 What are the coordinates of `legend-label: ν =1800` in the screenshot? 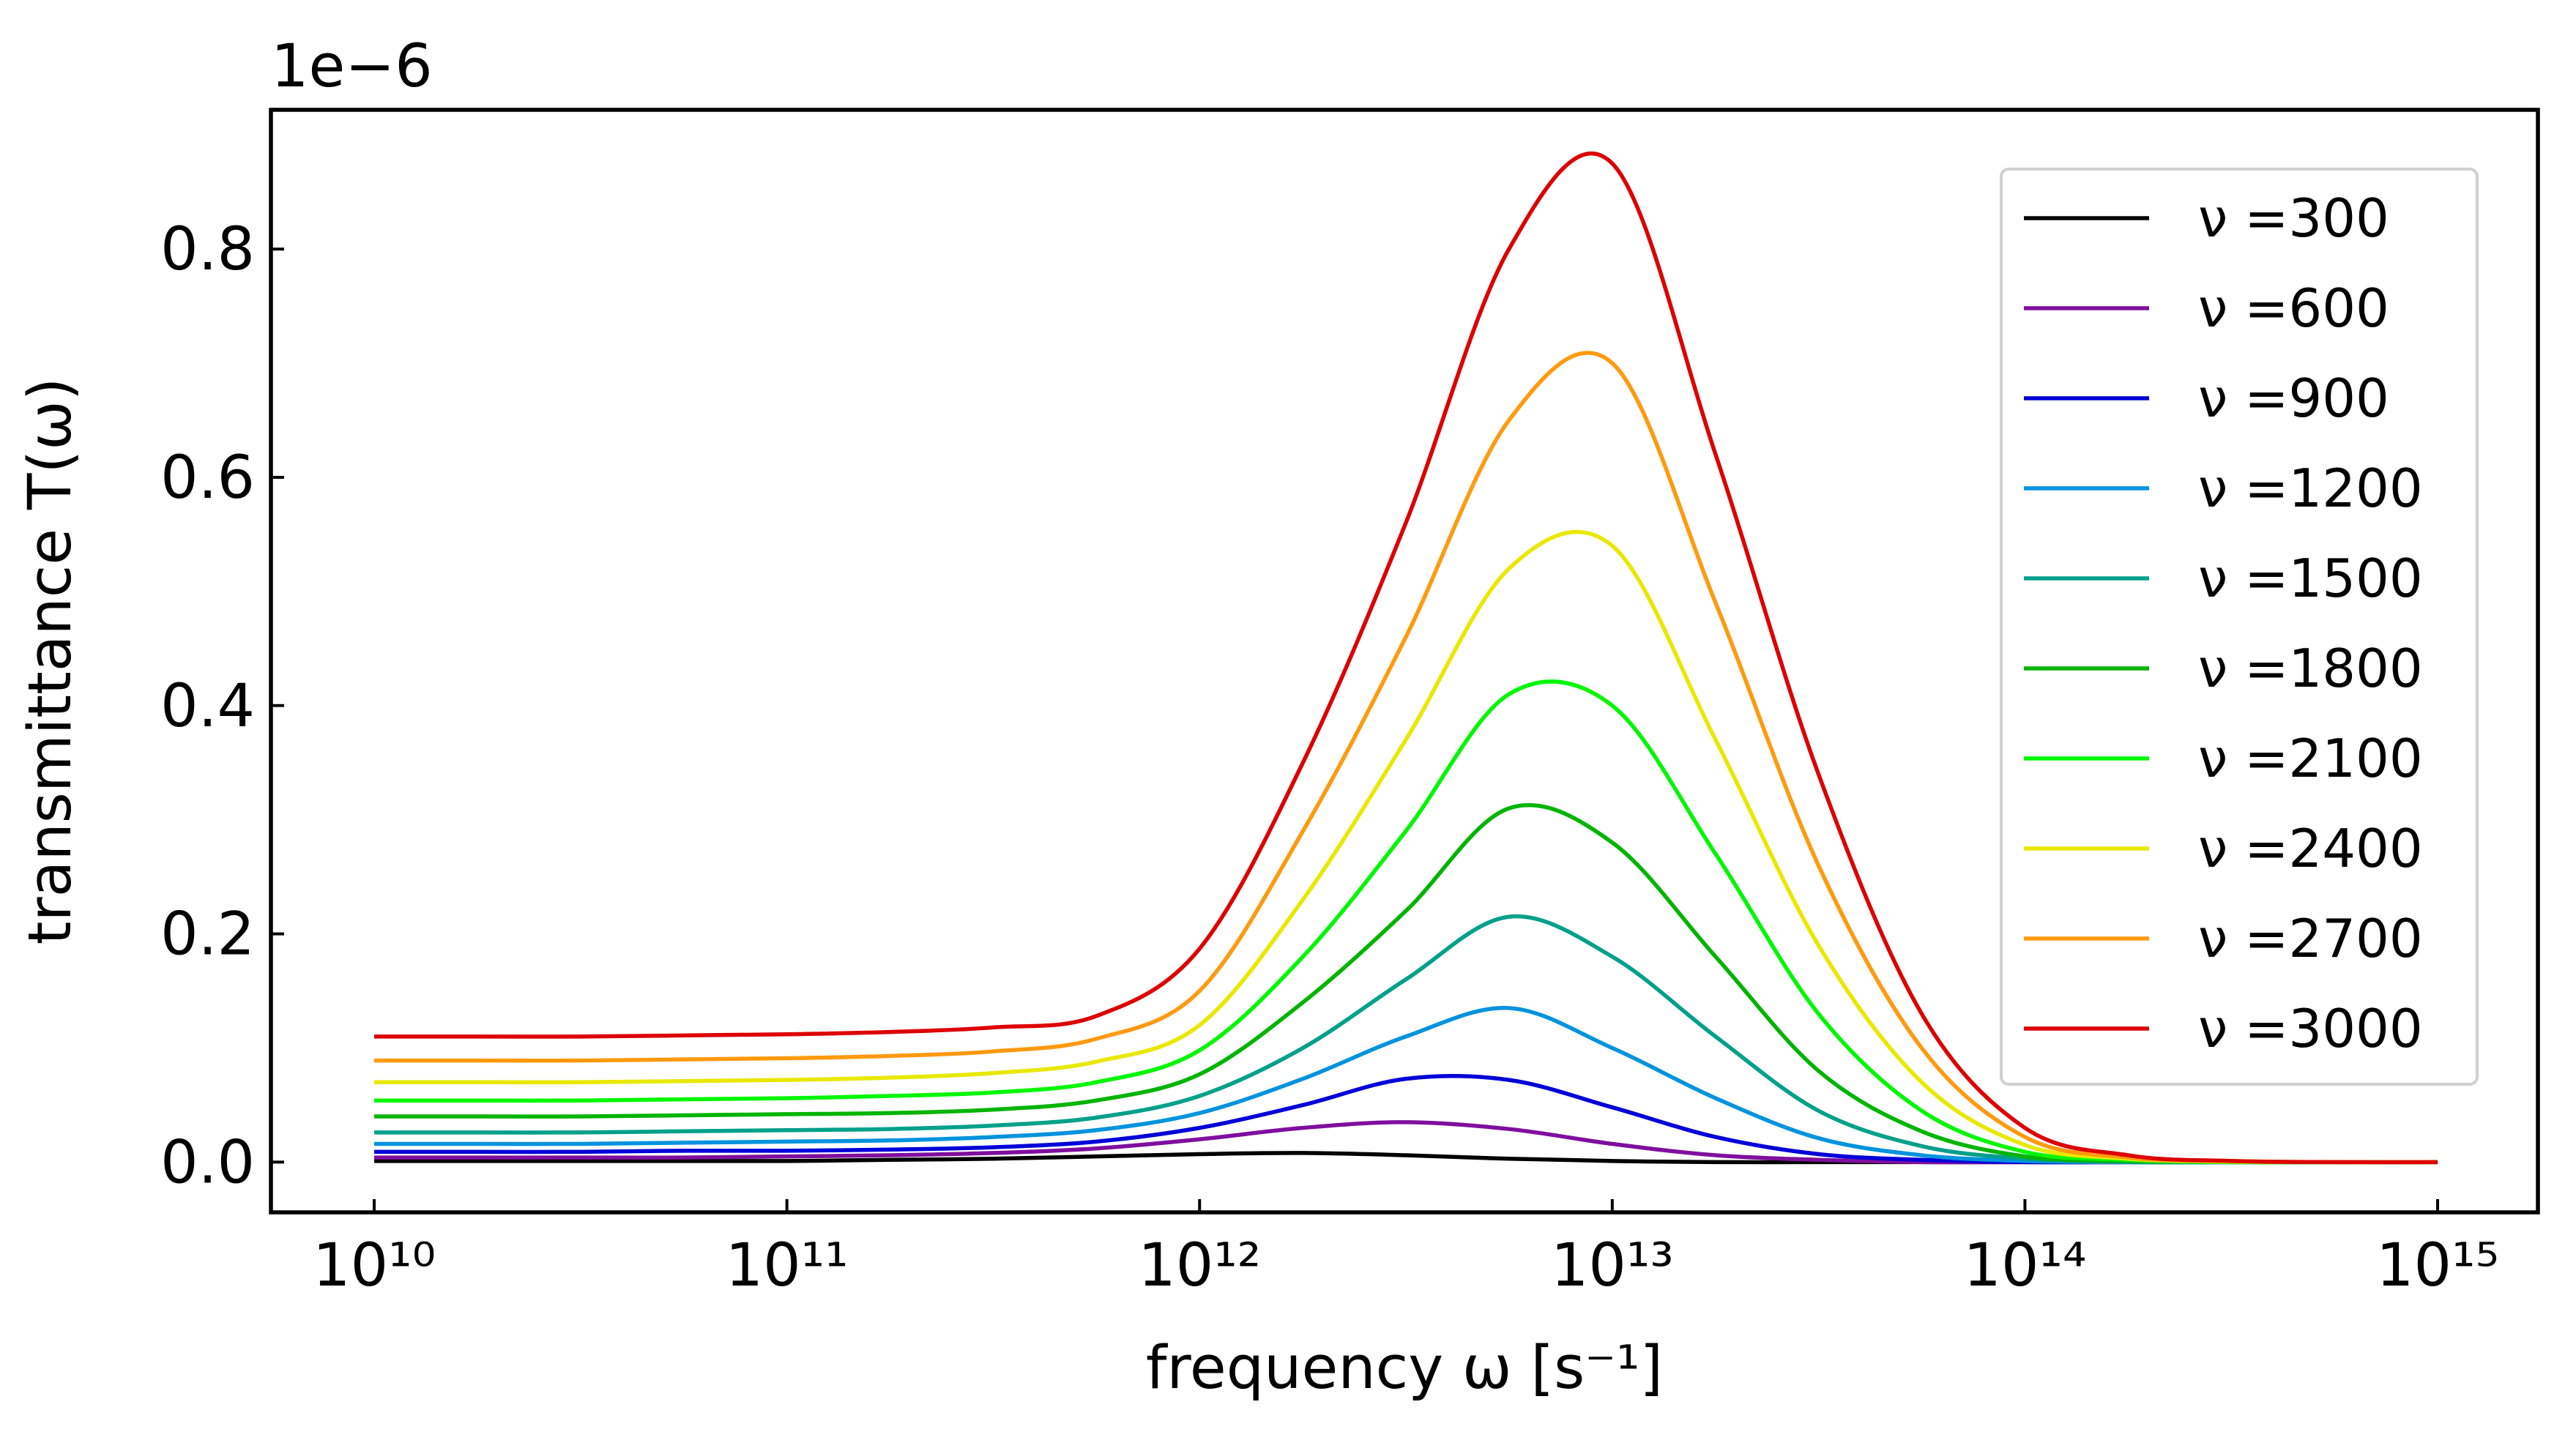 It's located at (2310, 668).